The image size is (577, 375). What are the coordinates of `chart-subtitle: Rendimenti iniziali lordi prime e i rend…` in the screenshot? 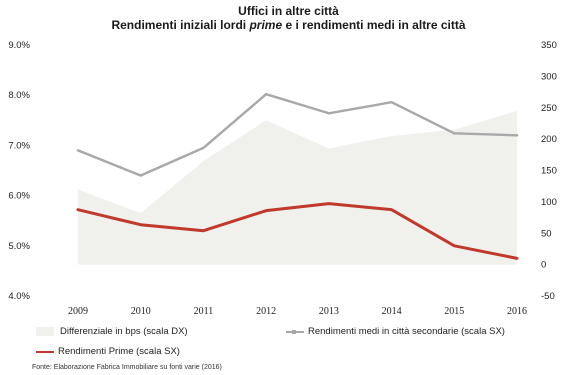 It's located at (288, 25).